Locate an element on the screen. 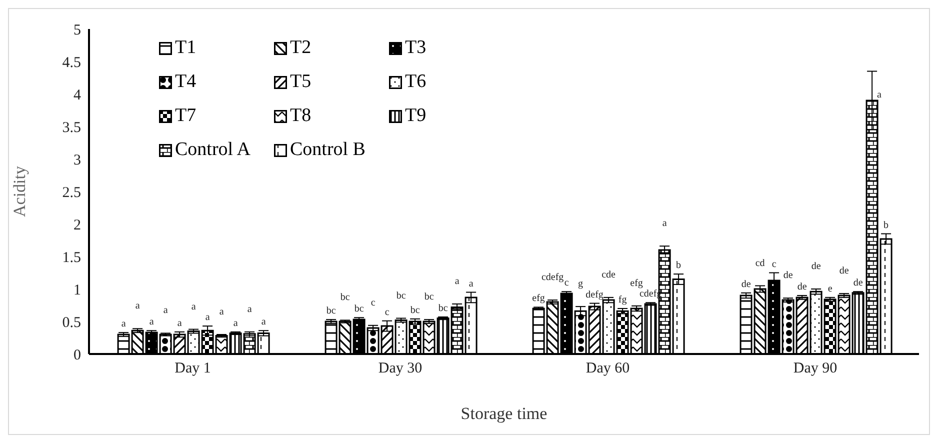 This screenshot has width=936, height=443. legend-label: T6 is located at coordinates (415, 82).